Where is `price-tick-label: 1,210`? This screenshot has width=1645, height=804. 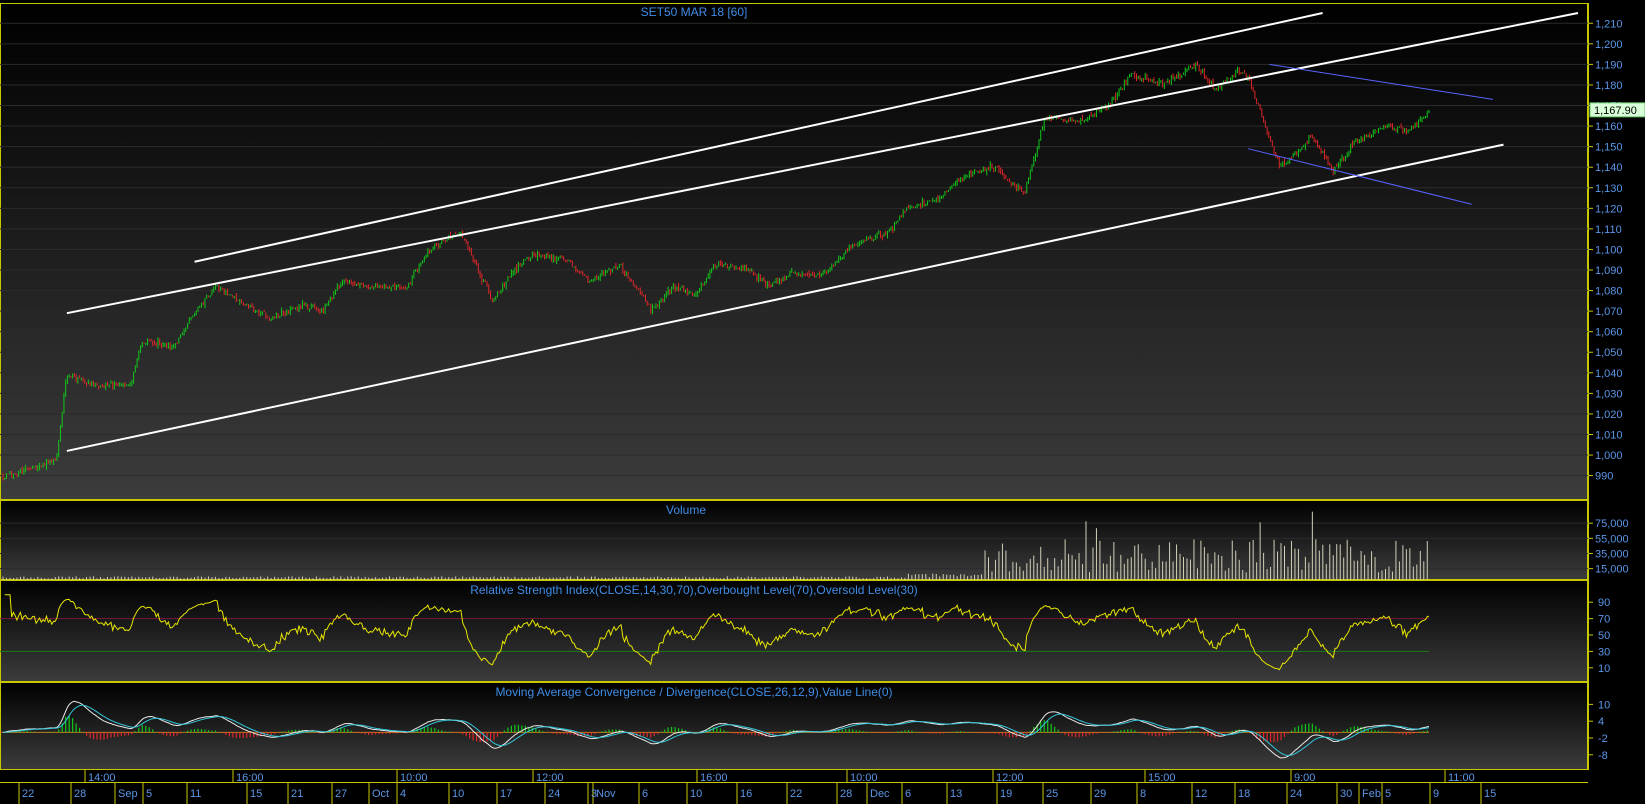
price-tick-label: 1,210 is located at coordinates (1609, 24).